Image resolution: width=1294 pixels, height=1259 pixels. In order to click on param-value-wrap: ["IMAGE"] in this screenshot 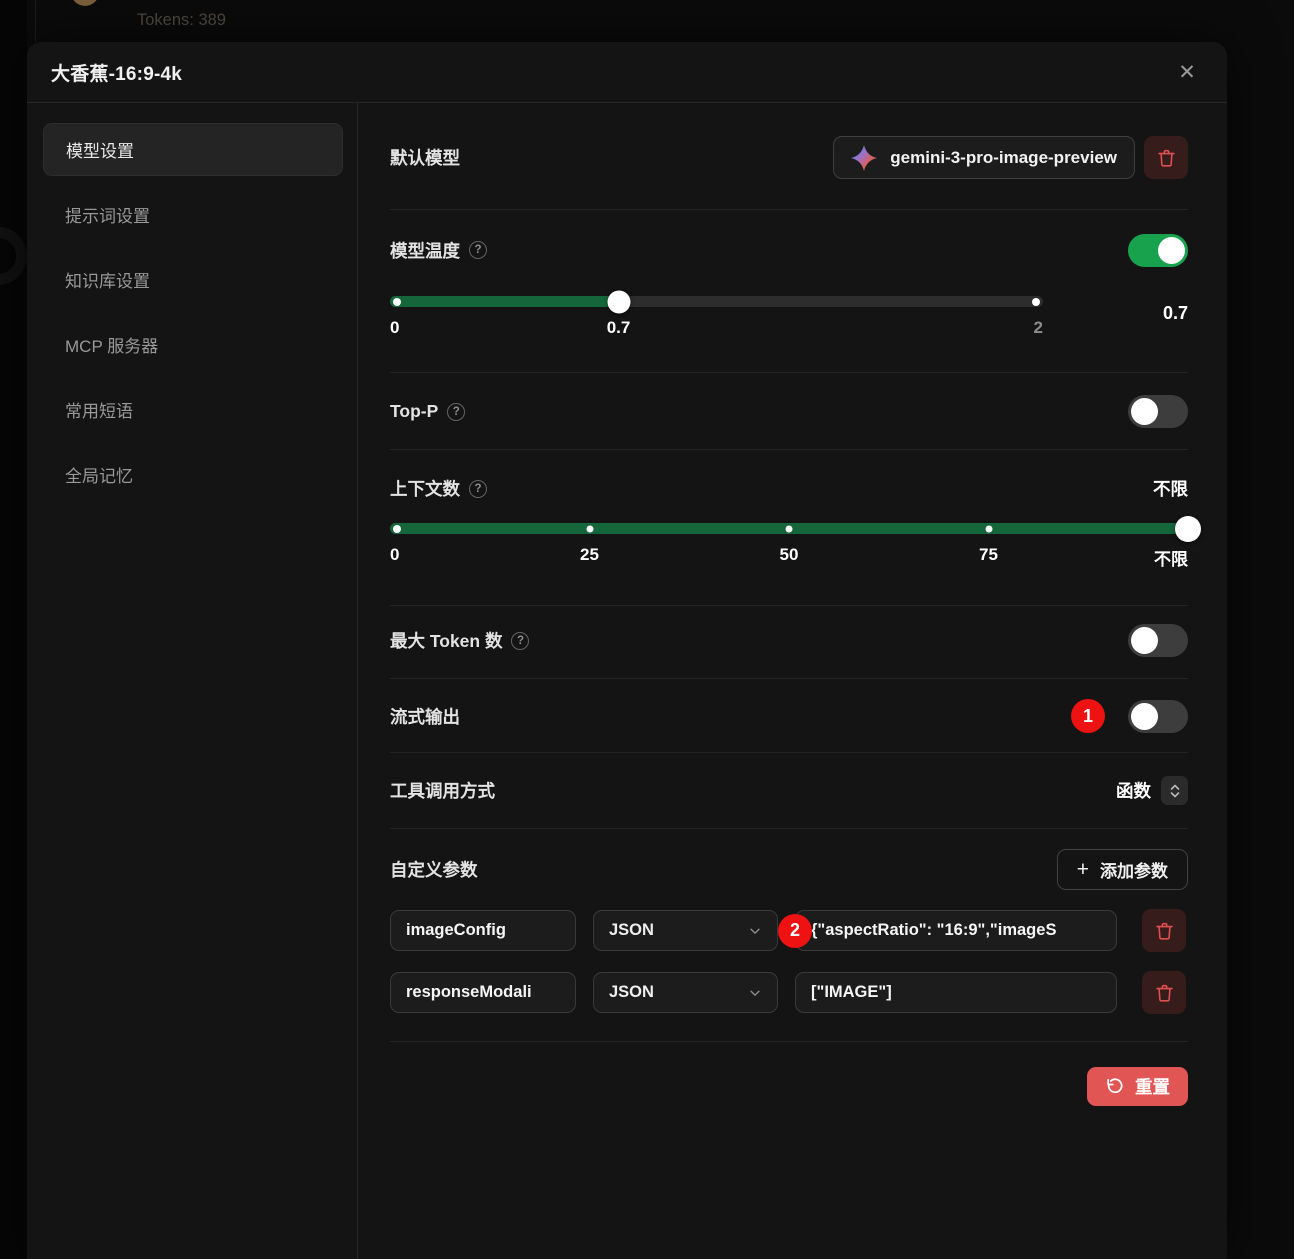, I will do `click(956, 992)`.